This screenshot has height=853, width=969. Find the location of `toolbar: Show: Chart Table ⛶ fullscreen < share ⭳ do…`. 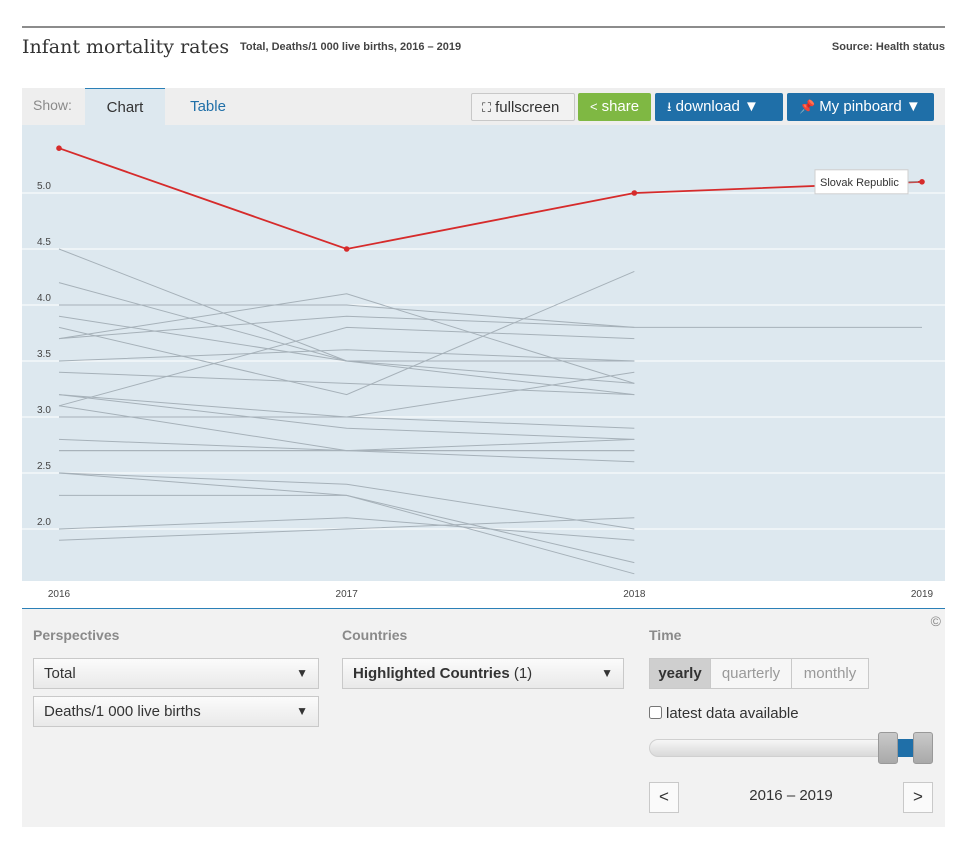

toolbar: Show: Chart Table ⛶ fullscreen < share ⭳ do… is located at coordinates (483, 107).